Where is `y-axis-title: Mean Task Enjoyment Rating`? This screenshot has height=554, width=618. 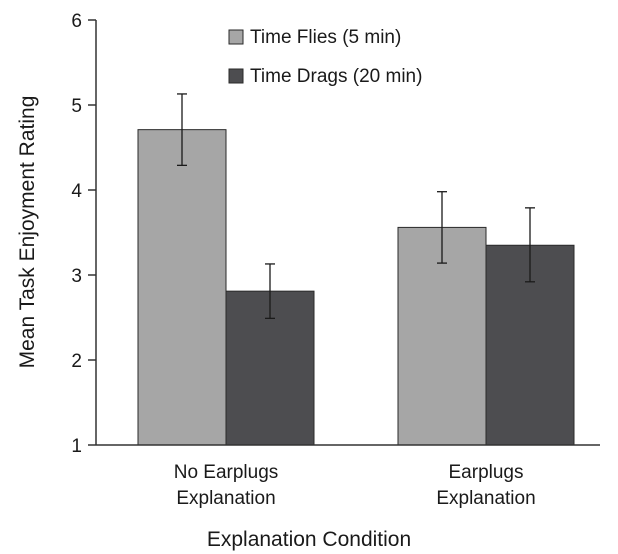
y-axis-title: Mean Task Enjoyment Rating is located at coordinates (27, 232).